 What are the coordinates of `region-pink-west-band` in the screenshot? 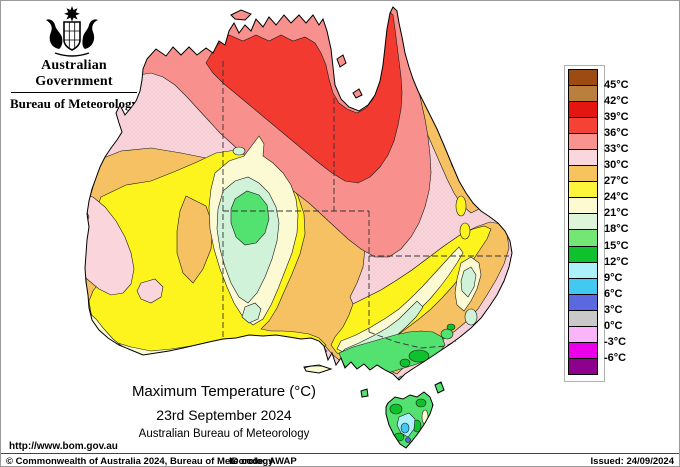 It's located at (110, 245).